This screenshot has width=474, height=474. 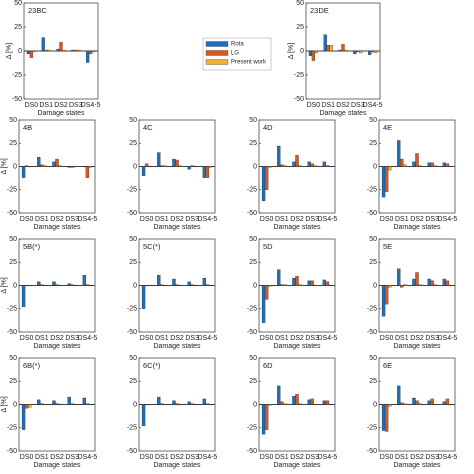 I want to click on panel-tag: 23BC, so click(x=37, y=10).